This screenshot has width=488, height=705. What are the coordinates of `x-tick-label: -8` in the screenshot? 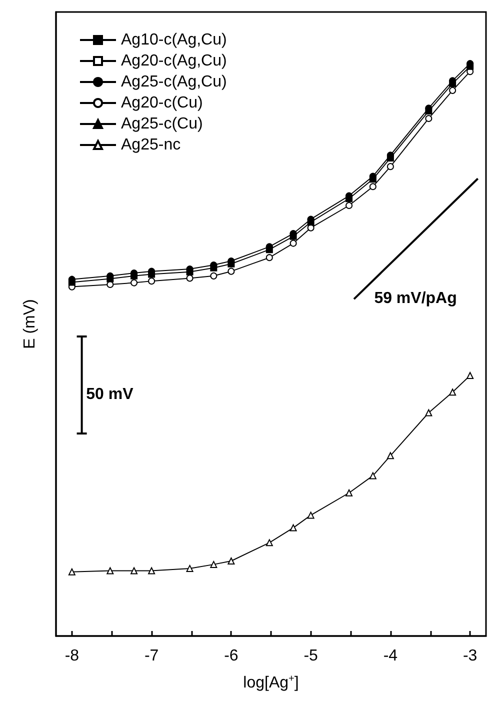 It's located at (72, 656).